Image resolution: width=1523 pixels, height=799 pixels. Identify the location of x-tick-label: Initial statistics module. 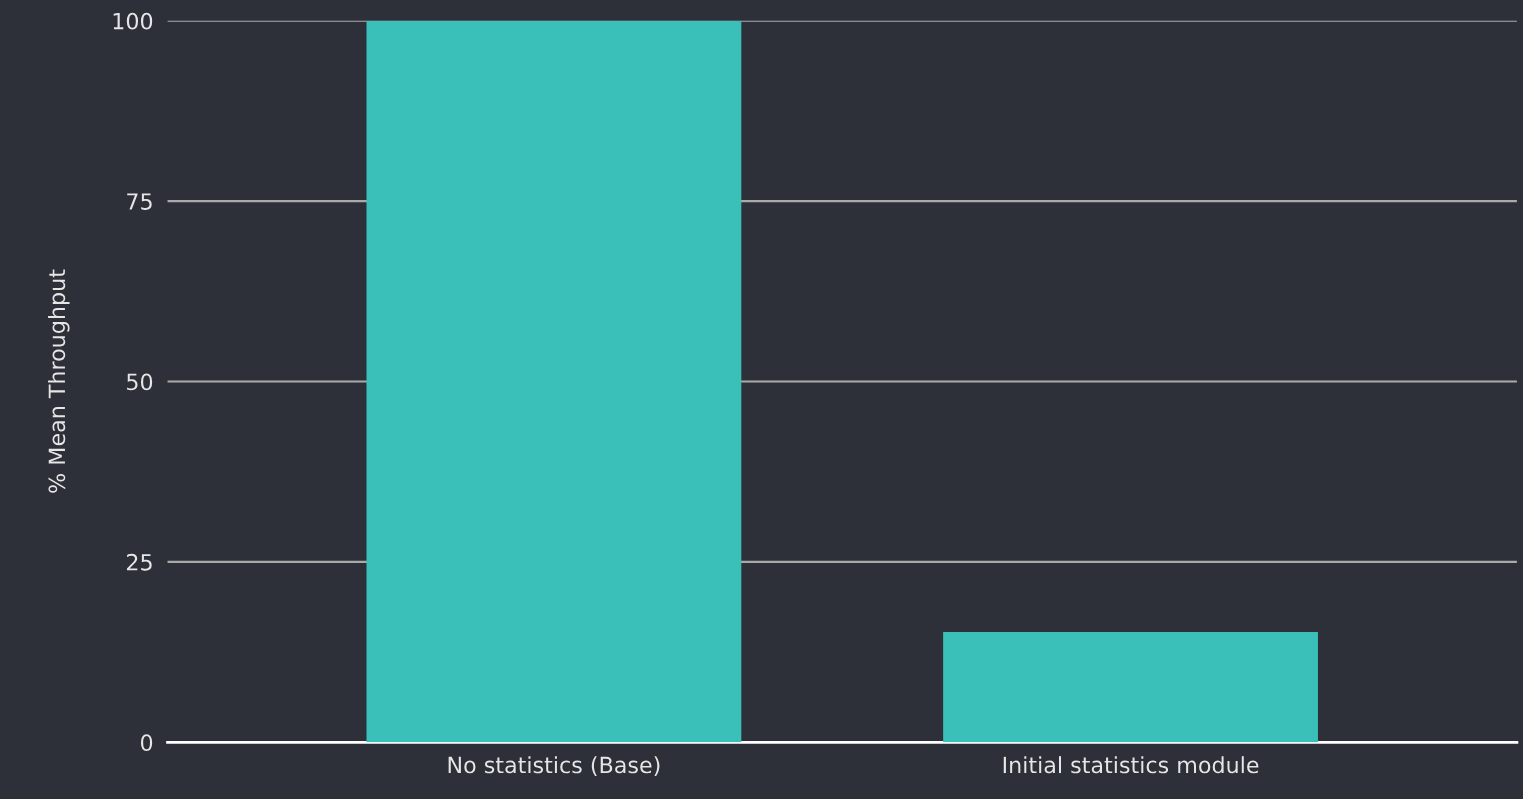
(1131, 765).